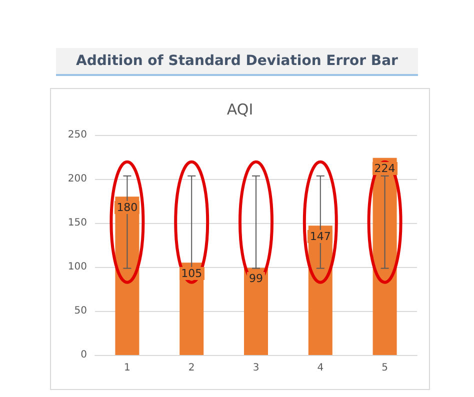 The image size is (474, 397). Describe the element at coordinates (256, 278) in the screenshot. I see `data-label: 99` at that location.